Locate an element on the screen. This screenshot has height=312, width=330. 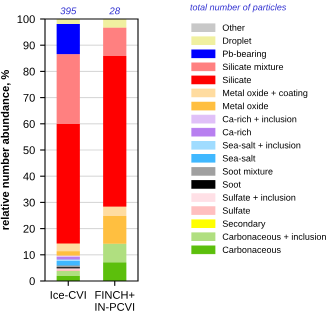
legend-label: Soot mixture is located at coordinates (247, 171).